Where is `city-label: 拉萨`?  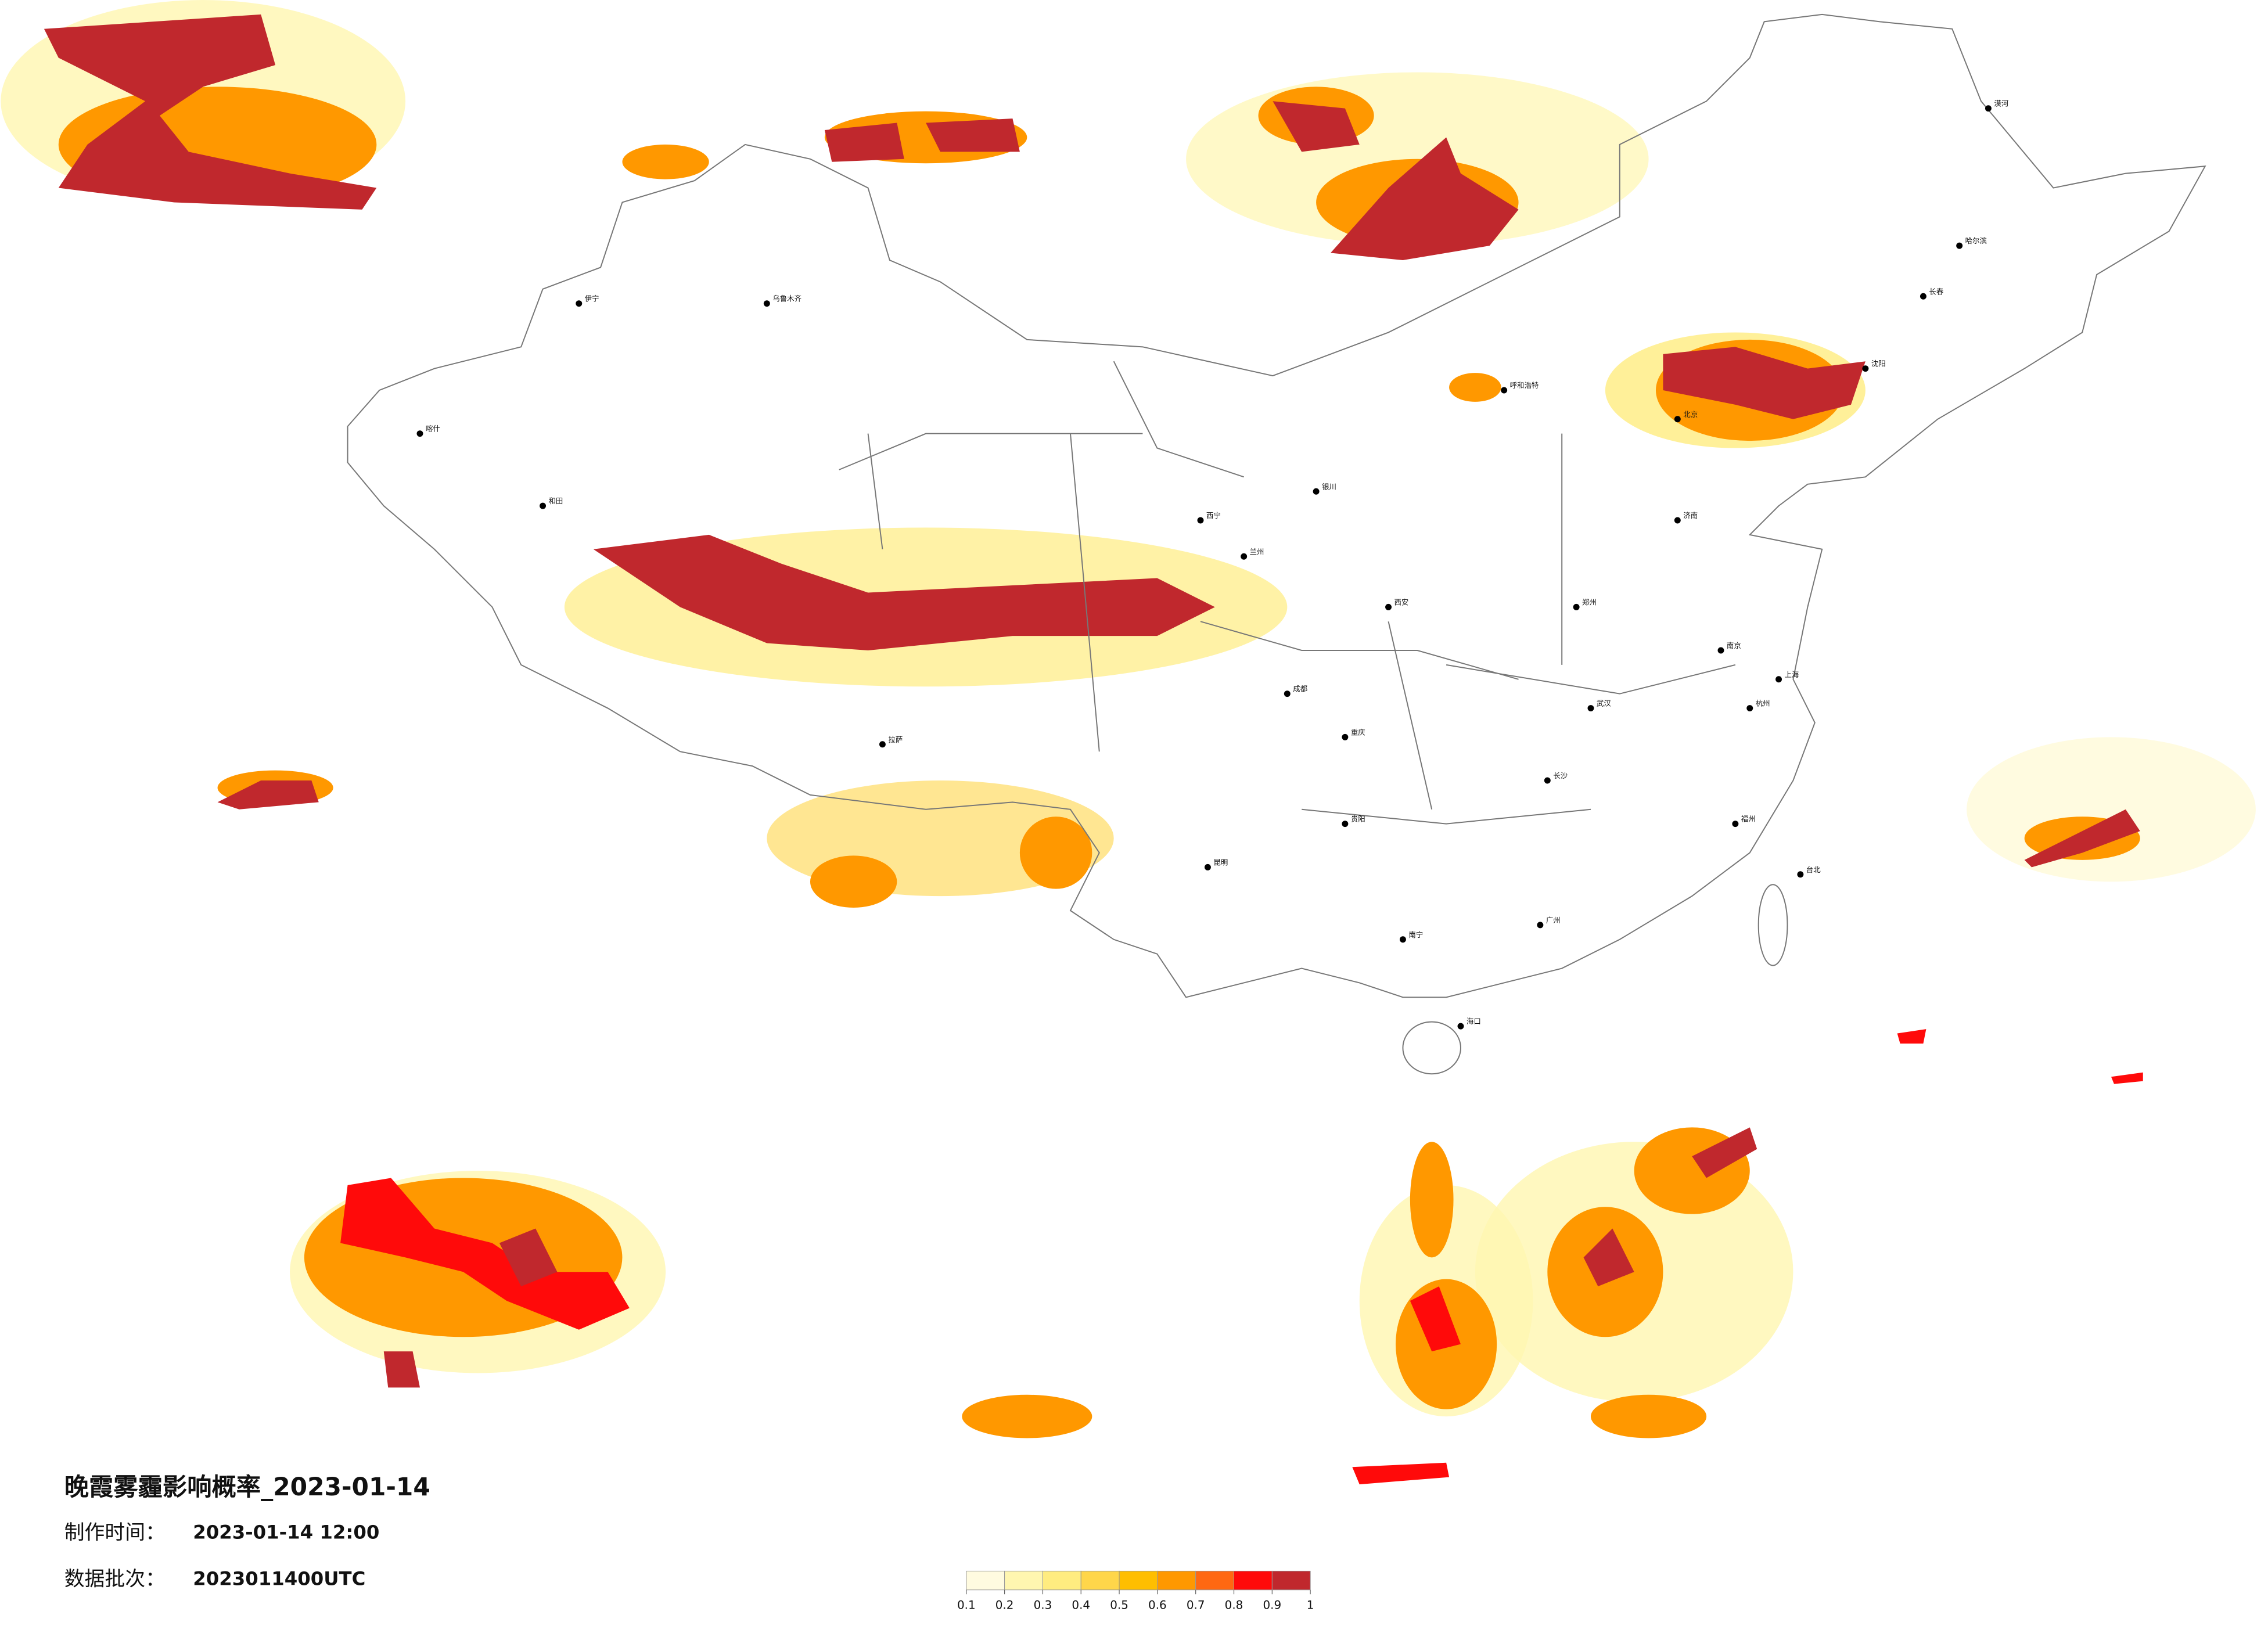
city-label: 拉萨 is located at coordinates (895, 739).